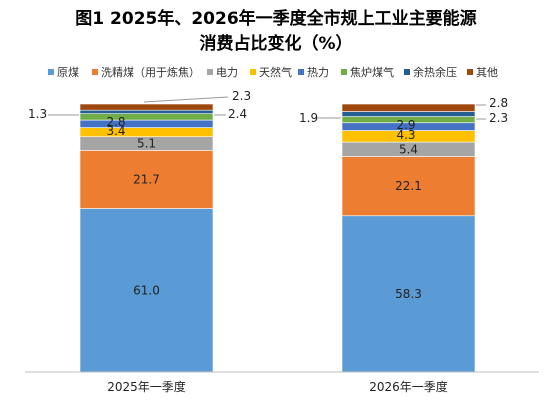 Image resolution: width=551 pixels, height=404 pixels. What do you see at coordinates (115, 122) in the screenshot?
I see `value-label-0-4: 2.8` at bounding box center [115, 122].